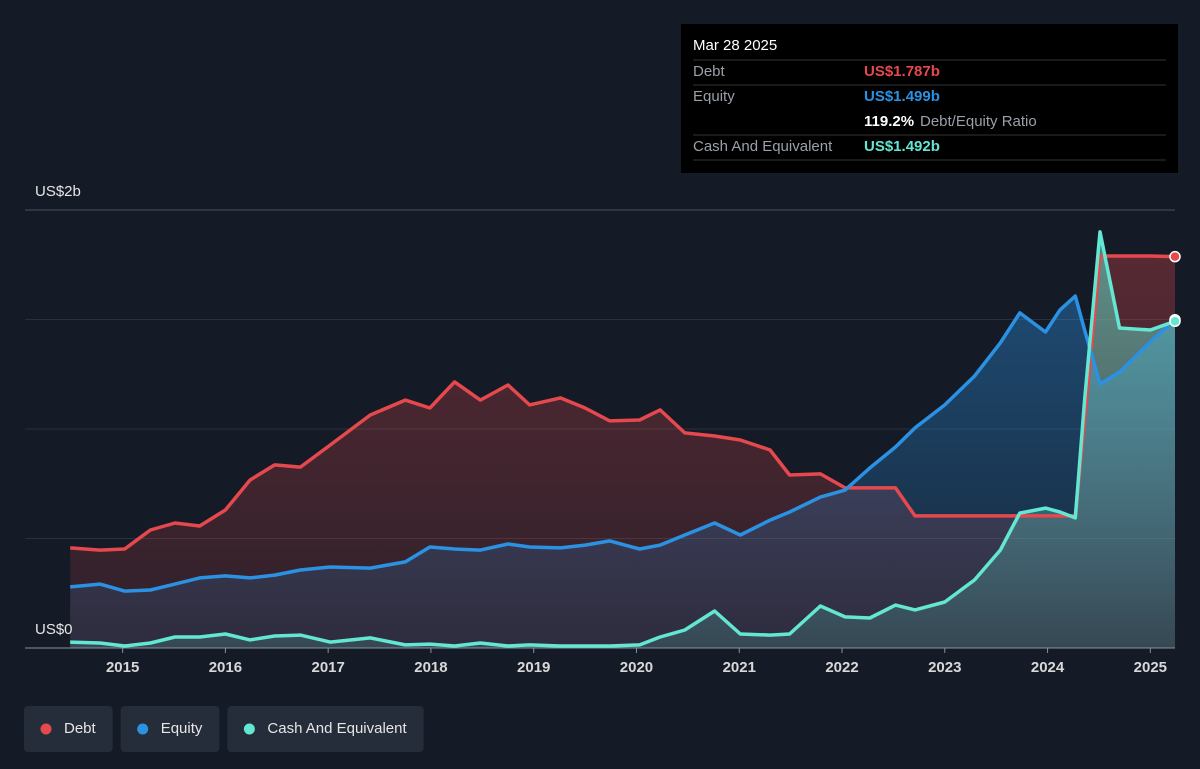  What do you see at coordinates (58, 191) in the screenshot?
I see `y-tick-label: US$2b` at bounding box center [58, 191].